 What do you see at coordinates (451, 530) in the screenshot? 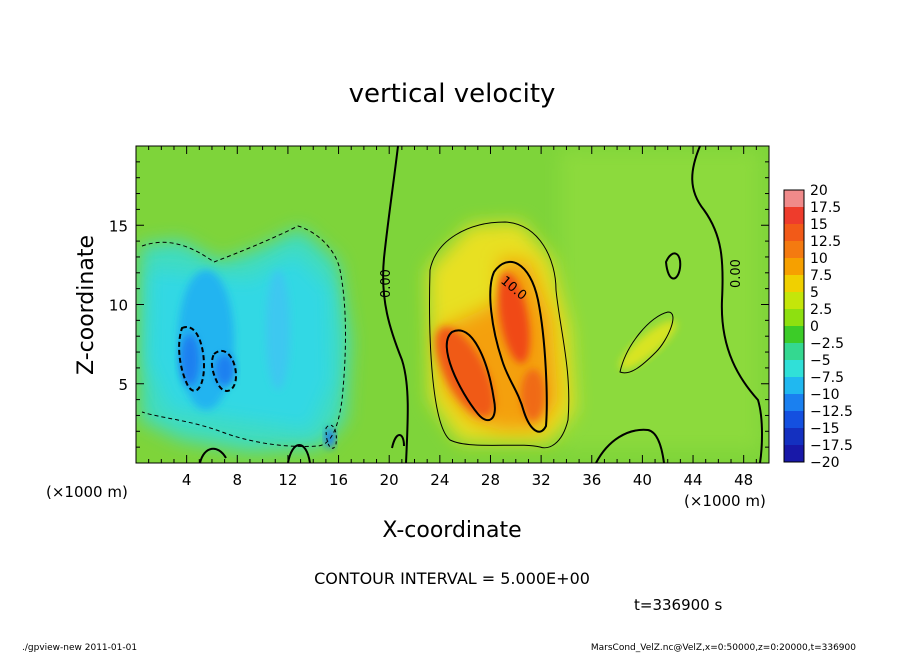
I see `x-axis-label: X-coordinate` at bounding box center [451, 530].